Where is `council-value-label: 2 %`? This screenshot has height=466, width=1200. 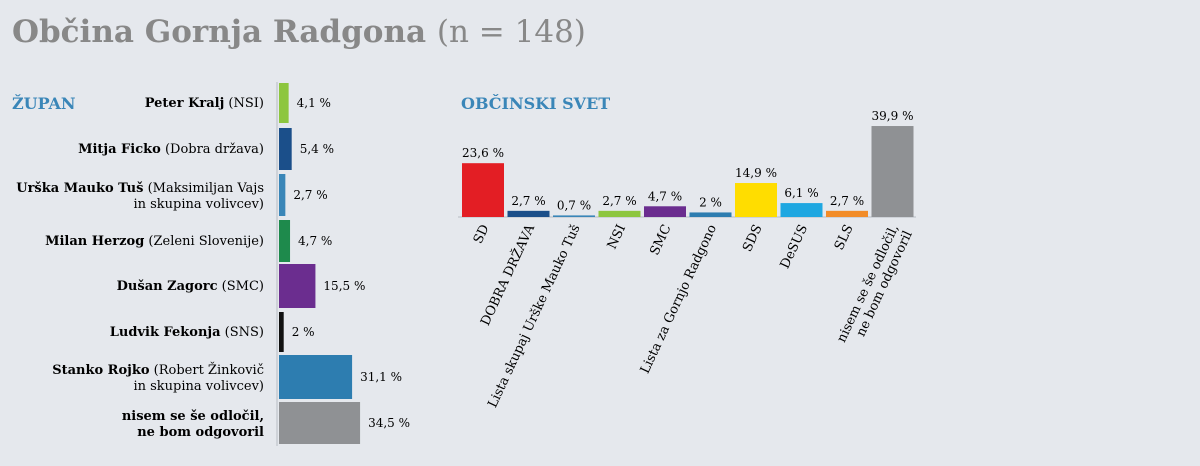 council-value-label: 2 % is located at coordinates (710, 202).